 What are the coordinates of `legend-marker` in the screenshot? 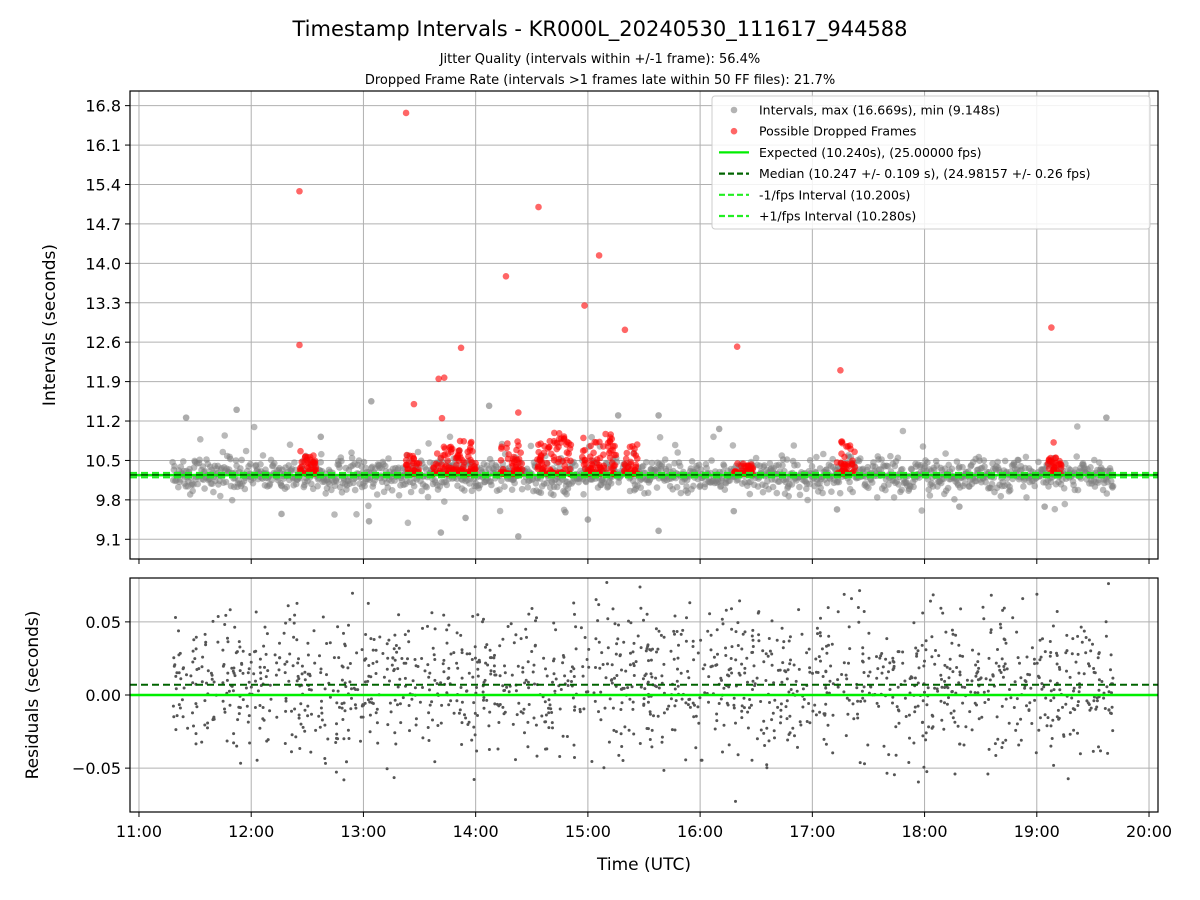 It's located at (734, 131).